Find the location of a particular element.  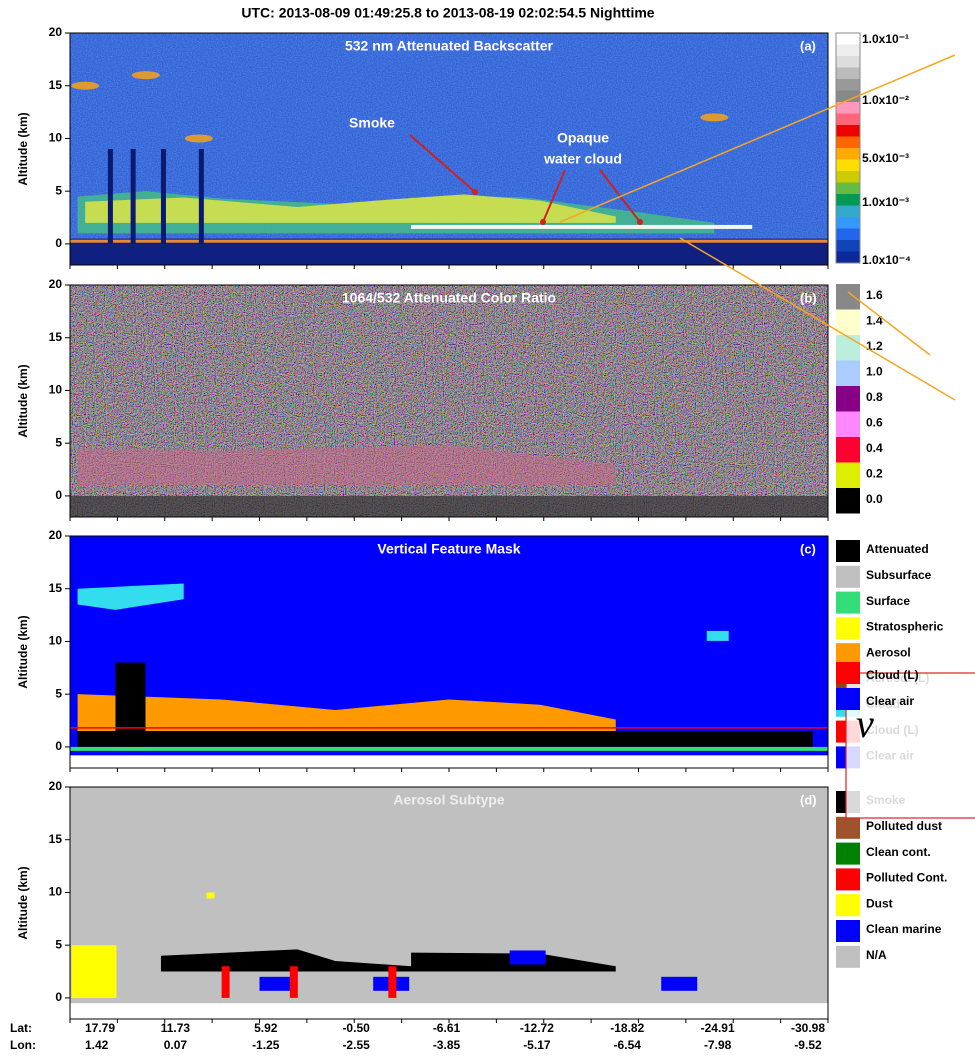

colorbar-label: 1.6 is located at coordinates (874, 295).